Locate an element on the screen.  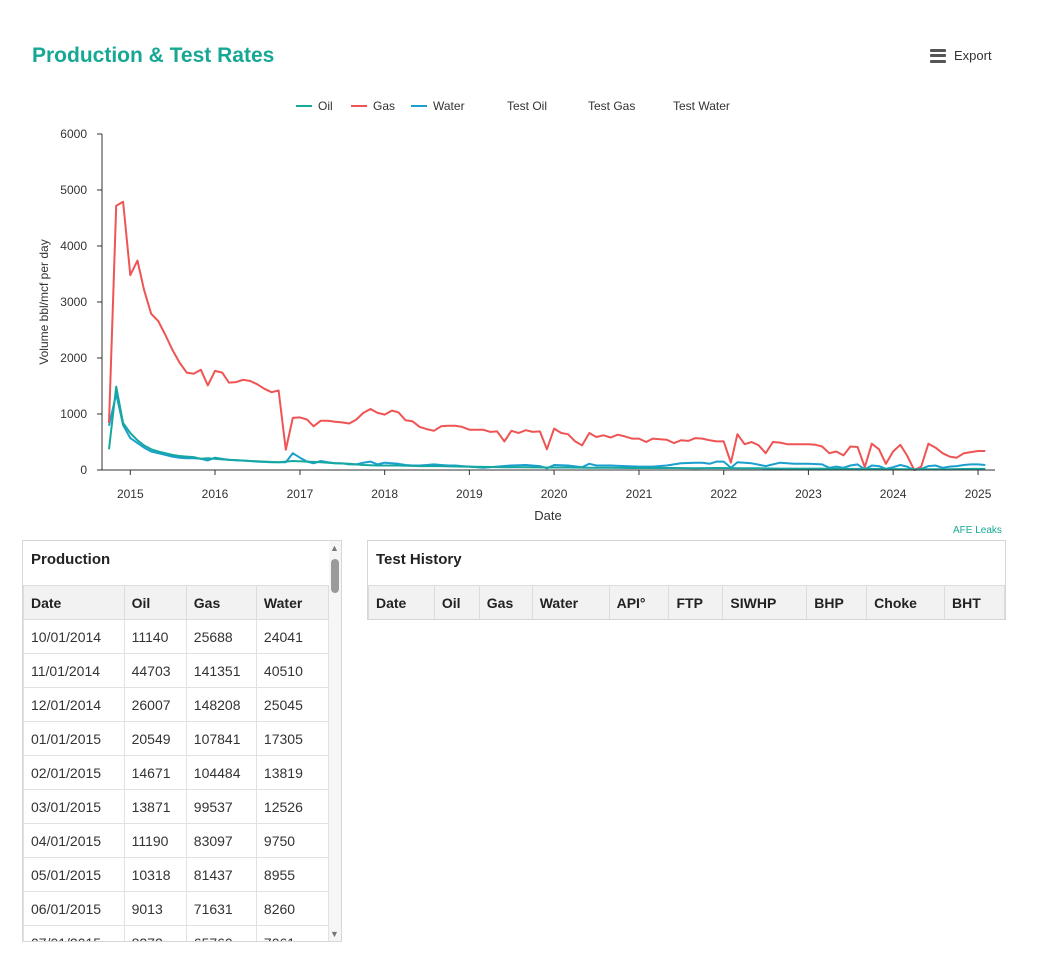
legend-label: Water is located at coordinates (449, 106).